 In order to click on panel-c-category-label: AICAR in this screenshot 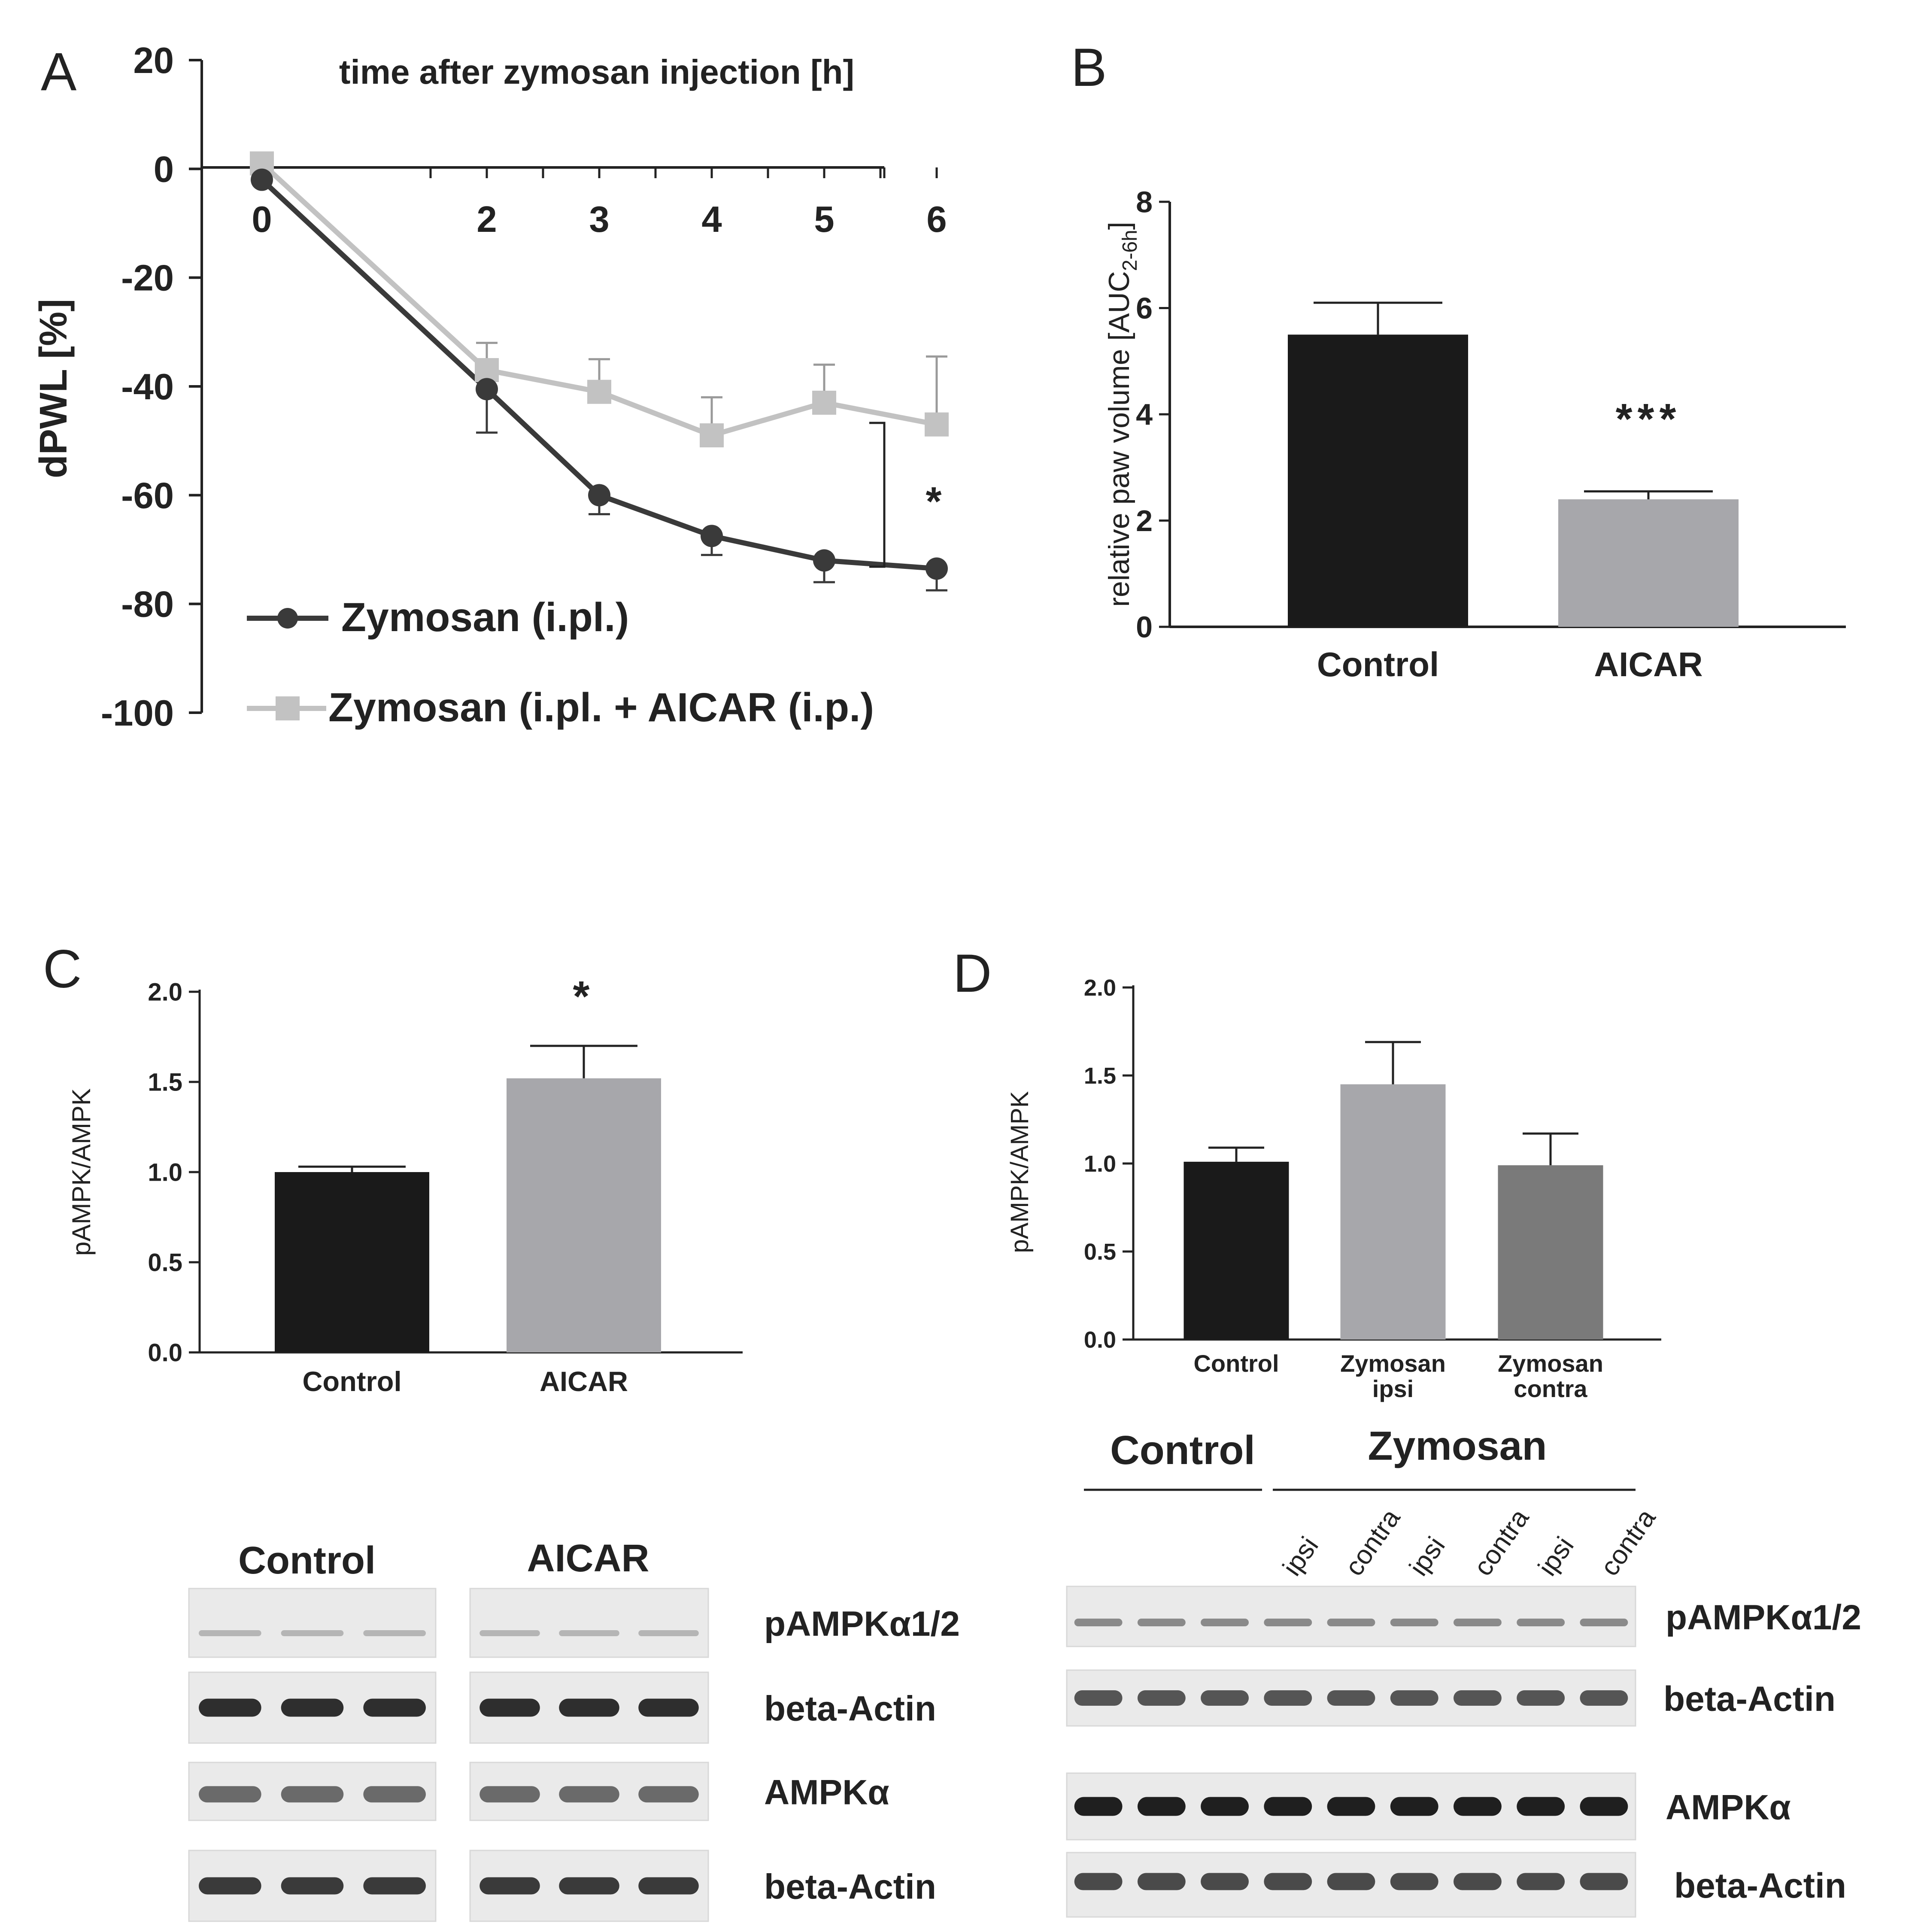, I will do `click(584, 1382)`.